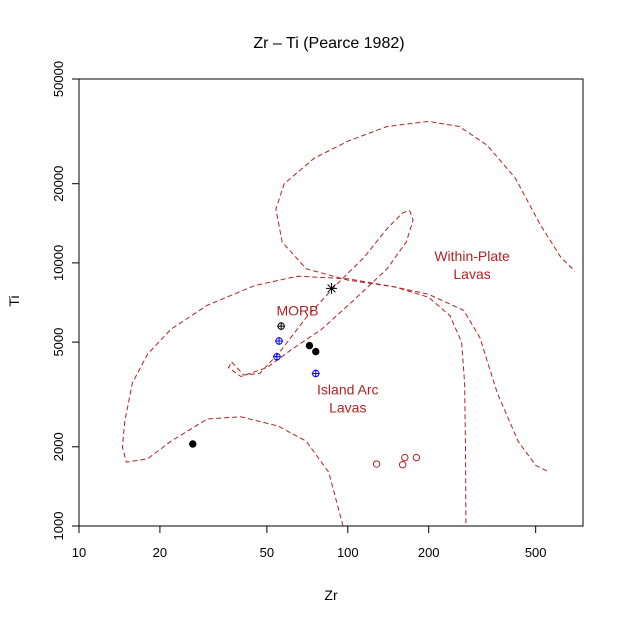 Image resolution: width=624 pixels, height=624 pixels. Describe the element at coordinates (58, 446) in the screenshot. I see `y-tick-label: 2000` at that location.